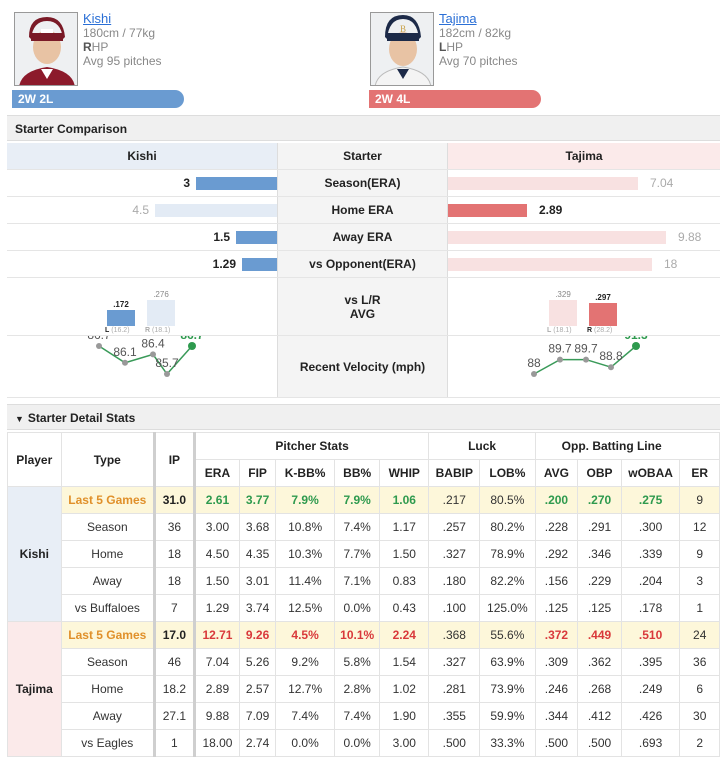  Describe the element at coordinates (551, 210) in the screenshot. I see `comparison-value-right: 2.89` at that location.